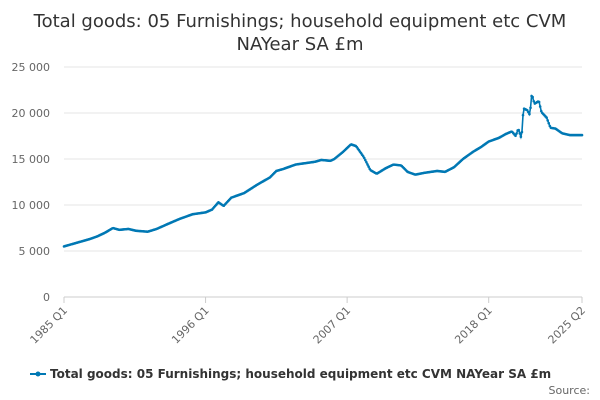 Image resolution: width=600 pixels, height=400 pixels. Describe the element at coordinates (31, 159) in the screenshot. I see `y-tick-label: 15 000` at that location.